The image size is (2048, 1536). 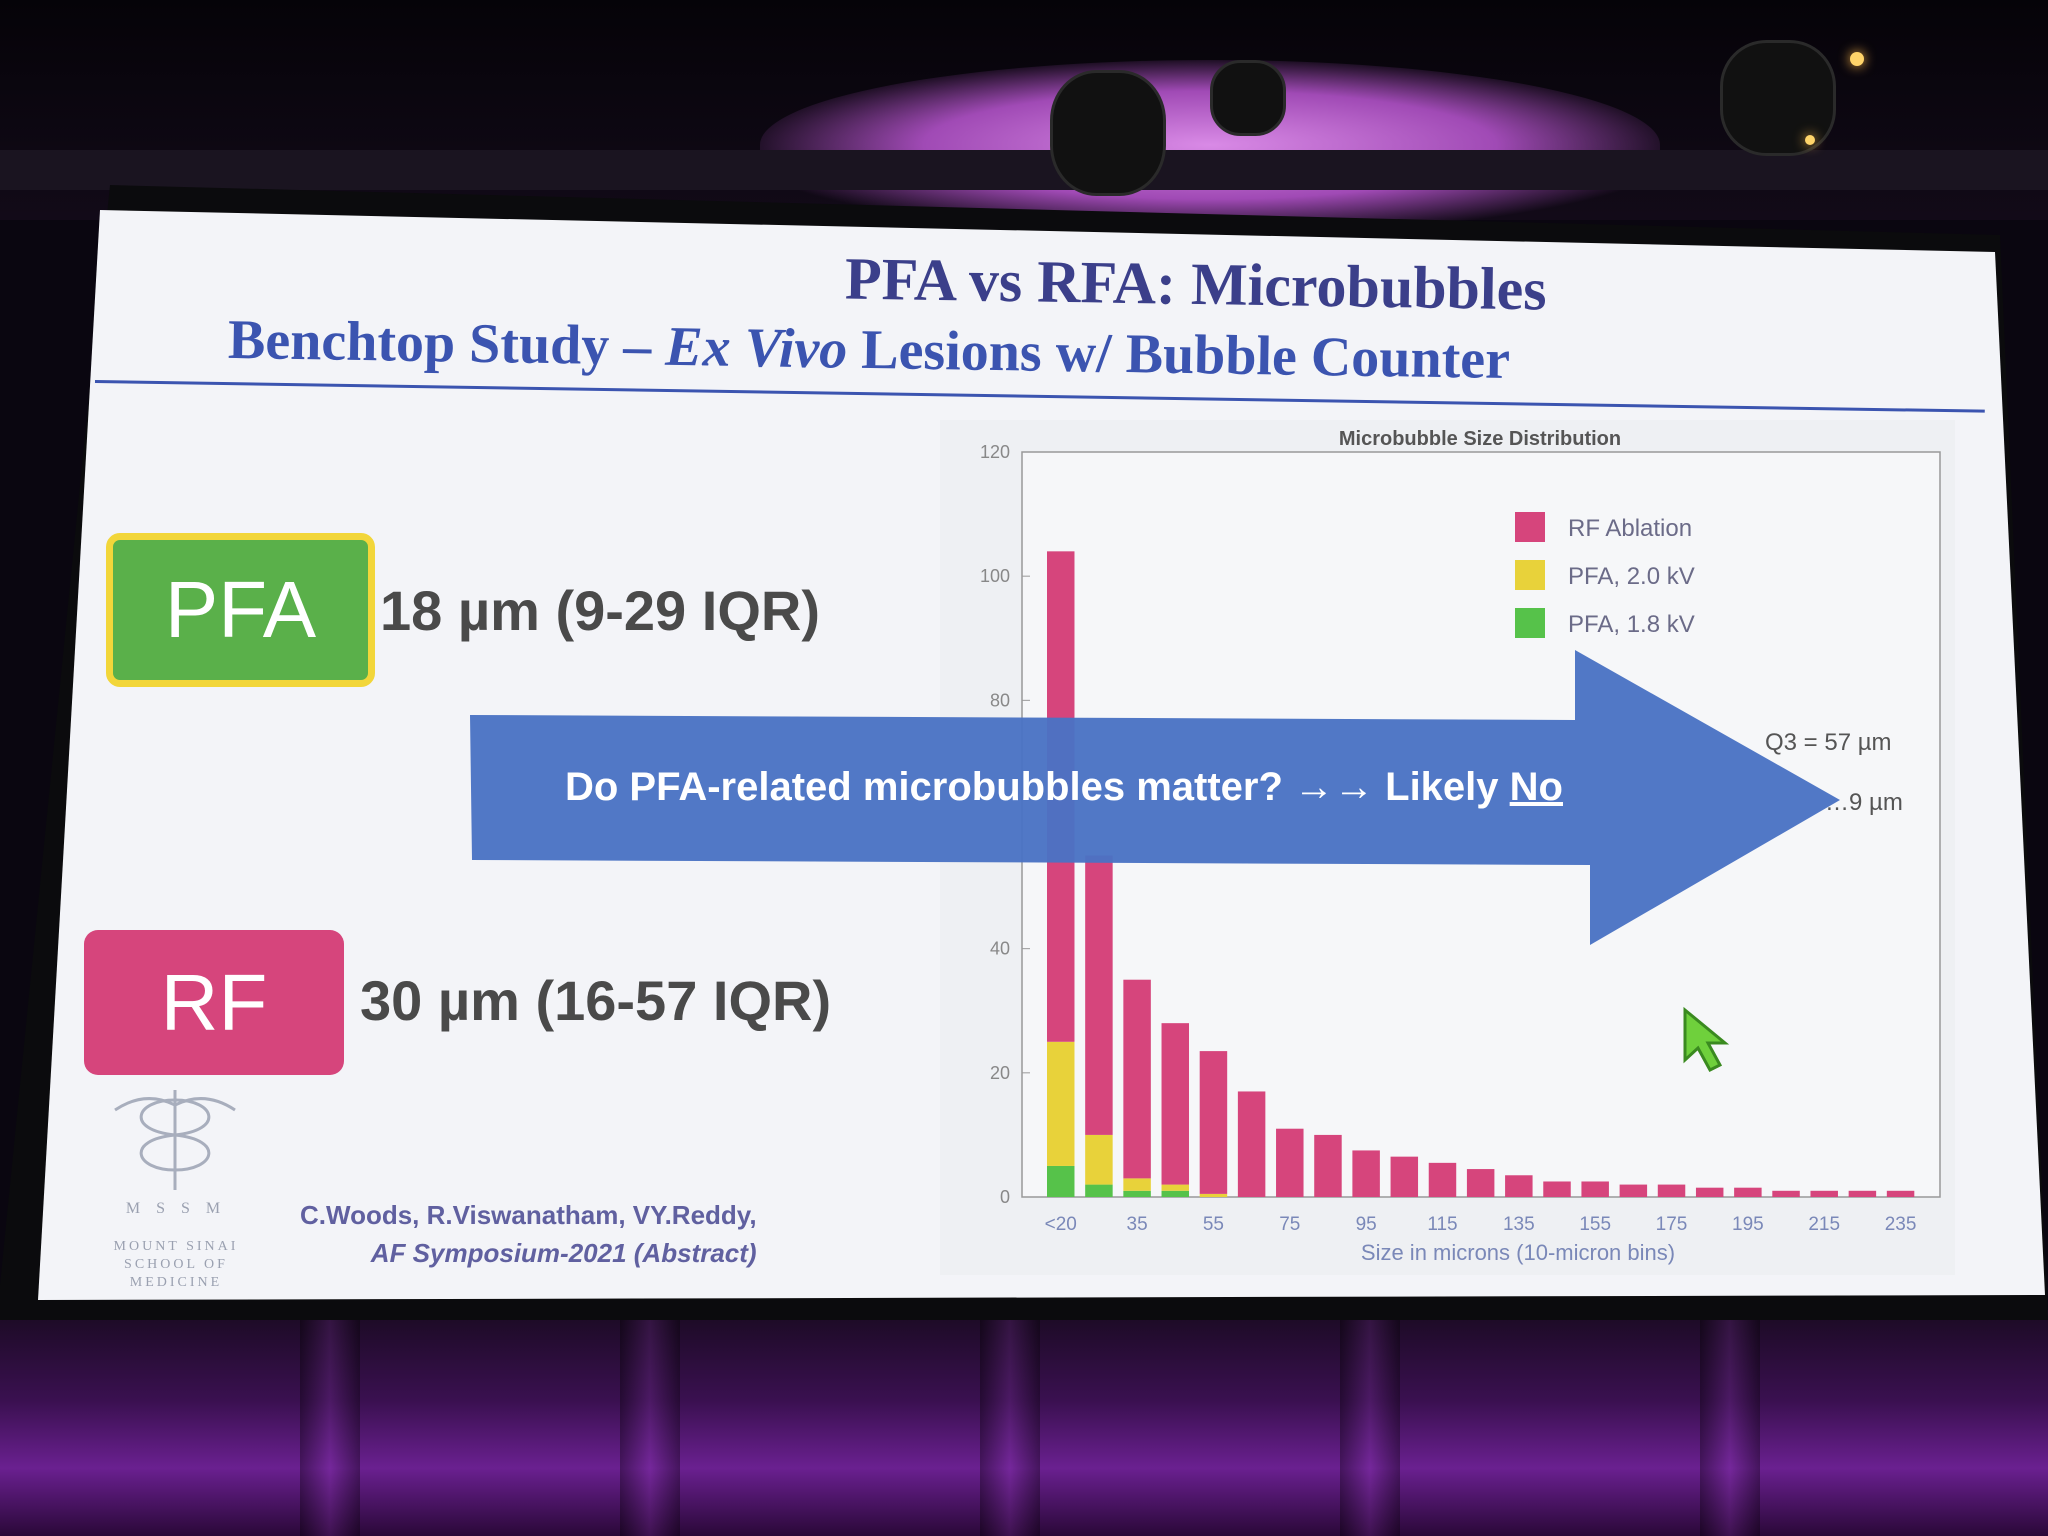 What do you see at coordinates (1039, 396) in the screenshot?
I see `title-rule` at bounding box center [1039, 396].